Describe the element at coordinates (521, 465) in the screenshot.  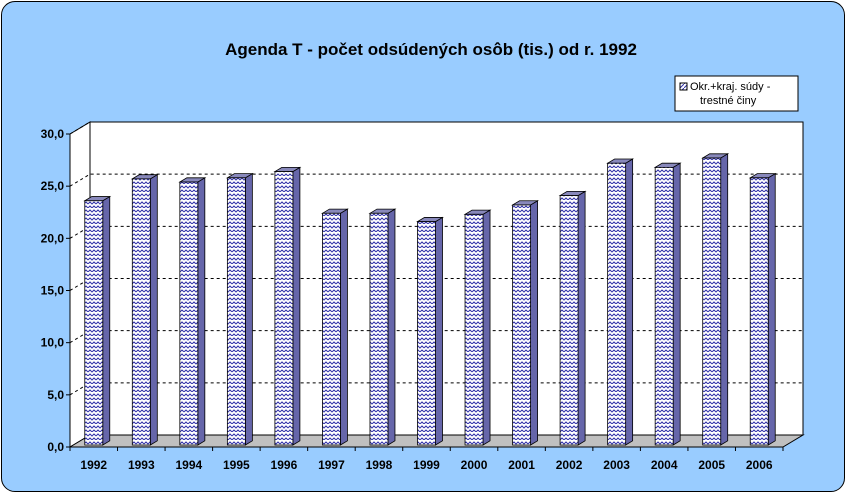
I see `x-tick-label-2001: 2001` at that location.